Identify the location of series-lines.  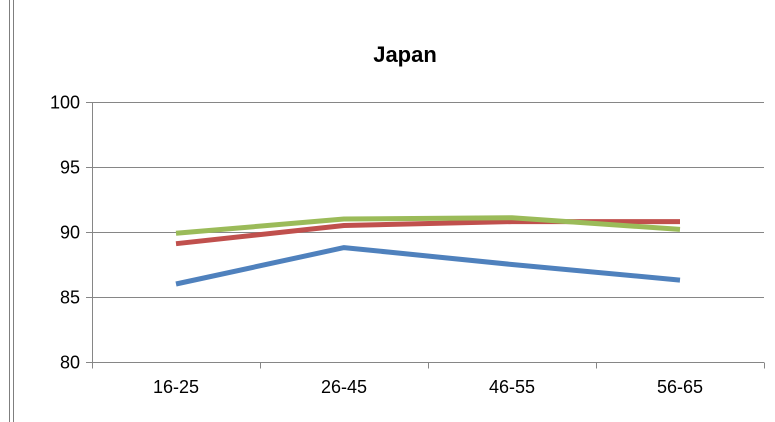
(428, 251).